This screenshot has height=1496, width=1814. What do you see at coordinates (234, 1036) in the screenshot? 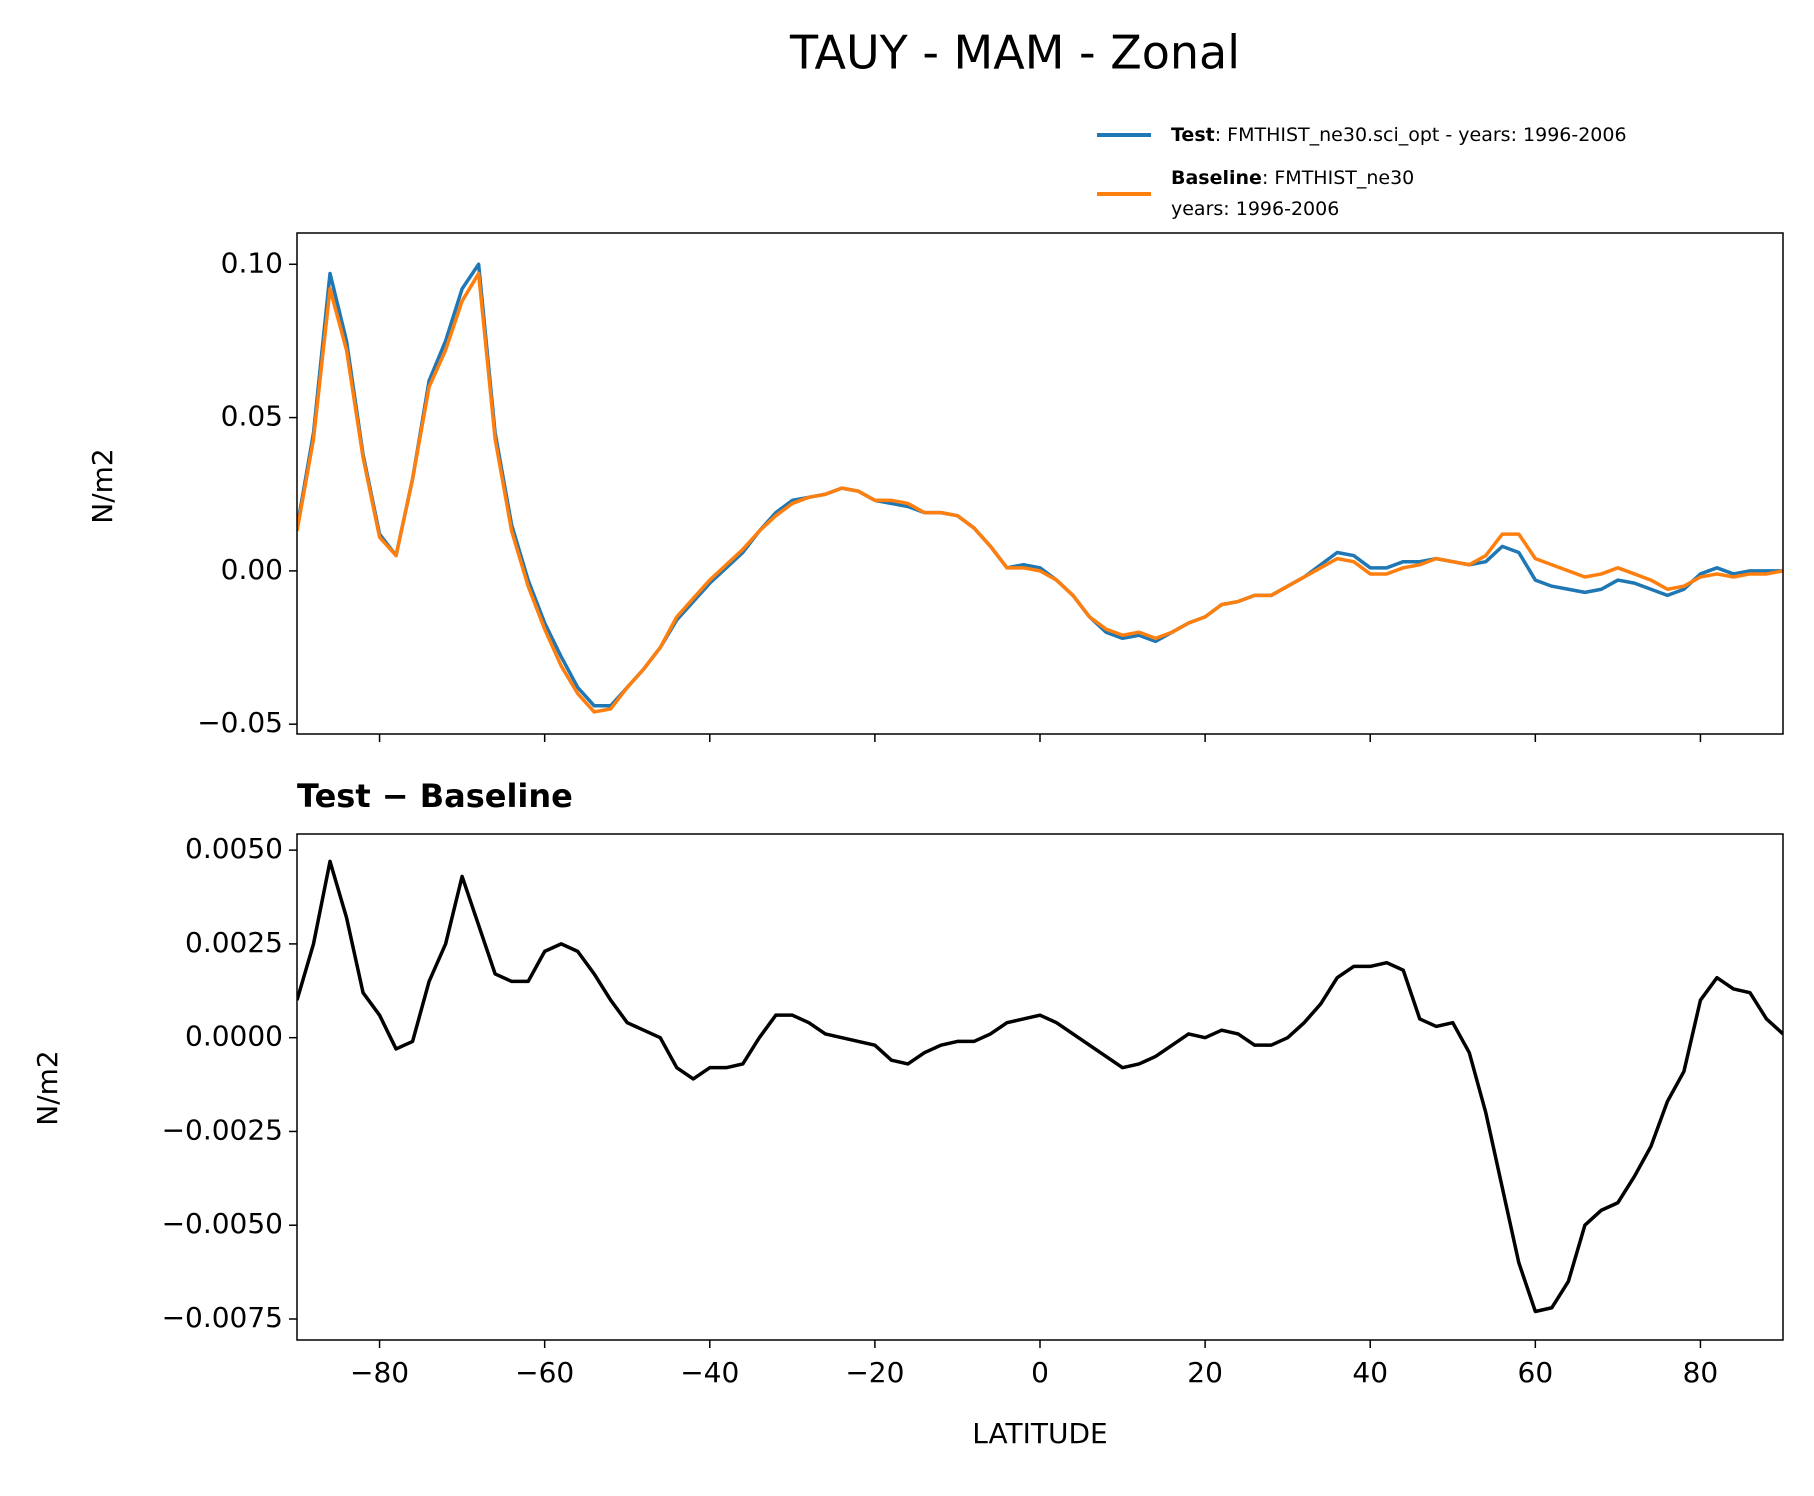
I see `y-tick-label: 0.0000` at bounding box center [234, 1036].